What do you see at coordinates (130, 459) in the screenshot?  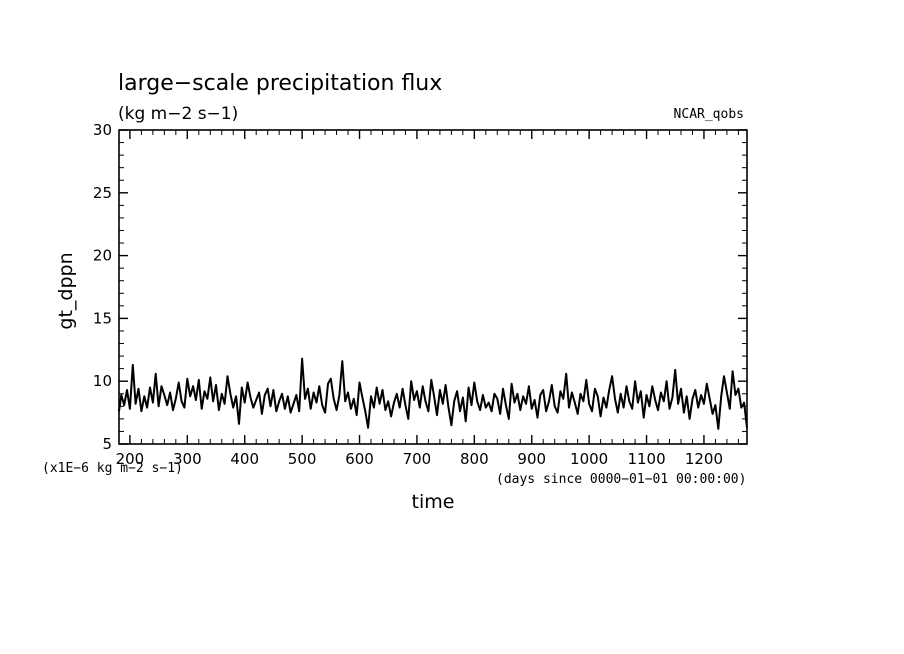 I see `x-tick-label: 200` at bounding box center [130, 459].